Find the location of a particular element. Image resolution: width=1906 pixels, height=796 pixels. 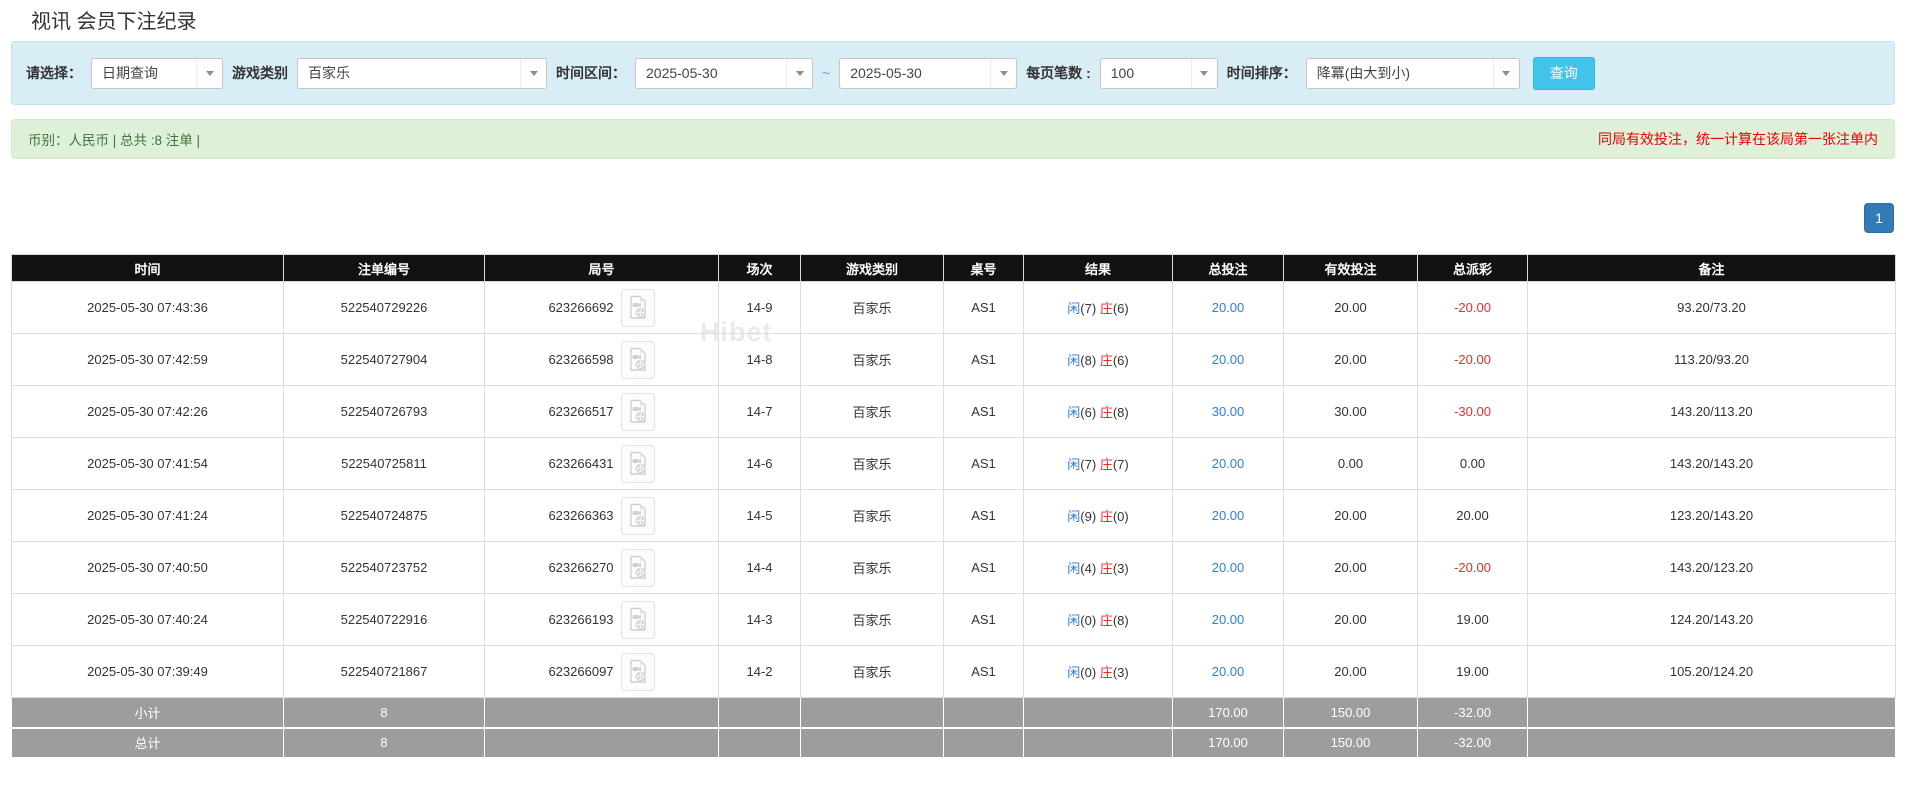

total-bet-cell: 30.00 is located at coordinates (1228, 411).